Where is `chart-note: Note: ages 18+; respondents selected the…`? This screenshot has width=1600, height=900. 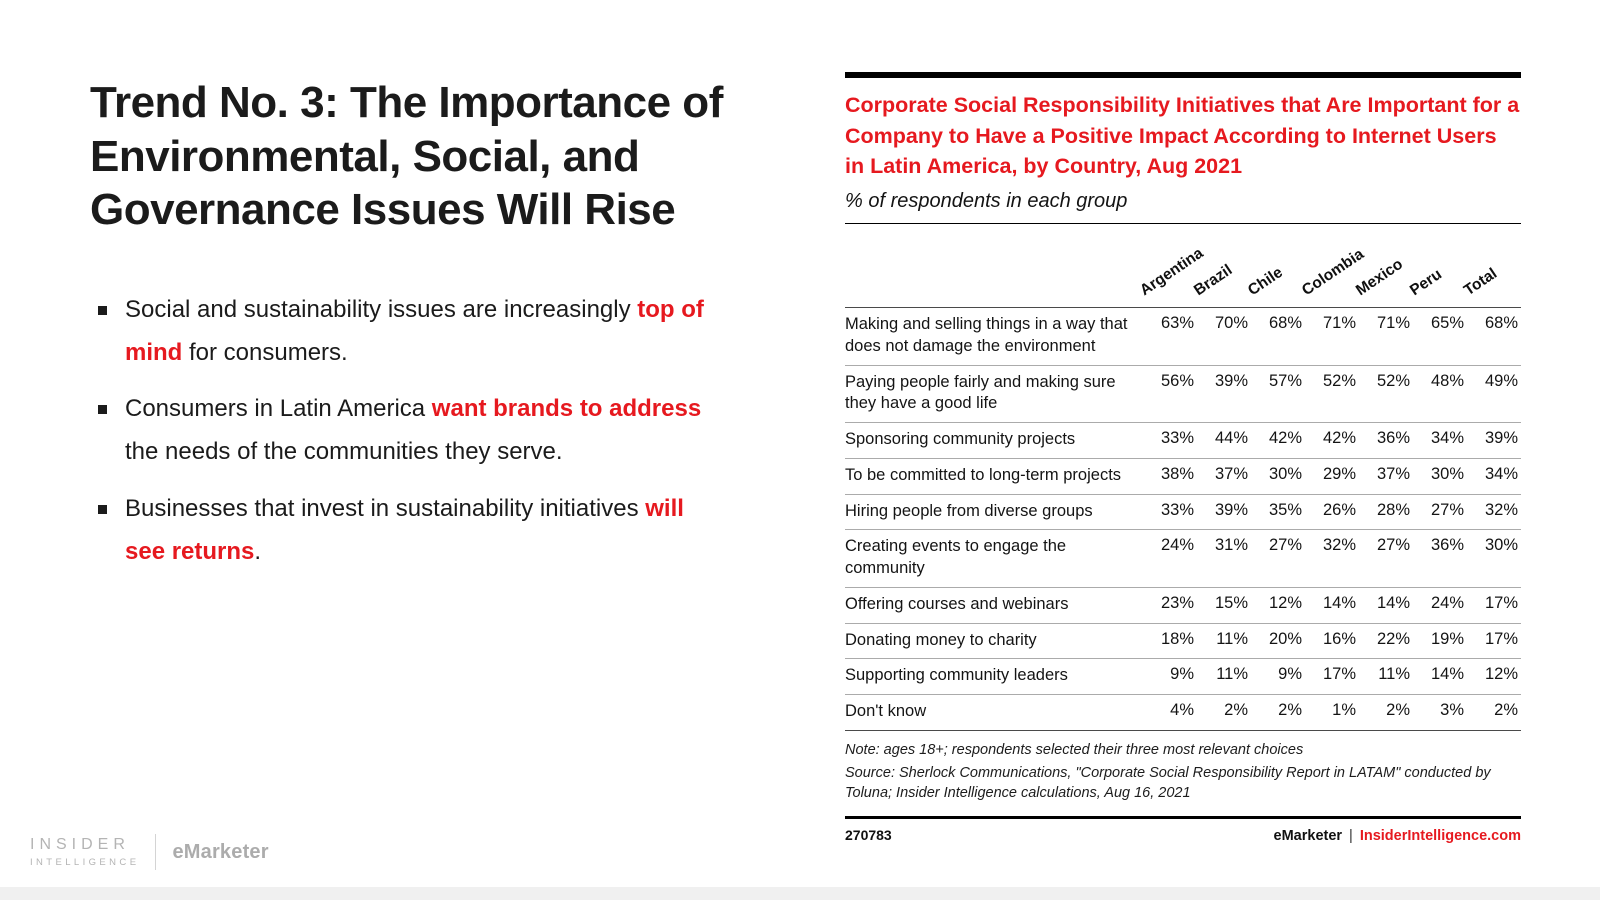 chart-note: Note: ages 18+; respondents selected the… is located at coordinates (1074, 750).